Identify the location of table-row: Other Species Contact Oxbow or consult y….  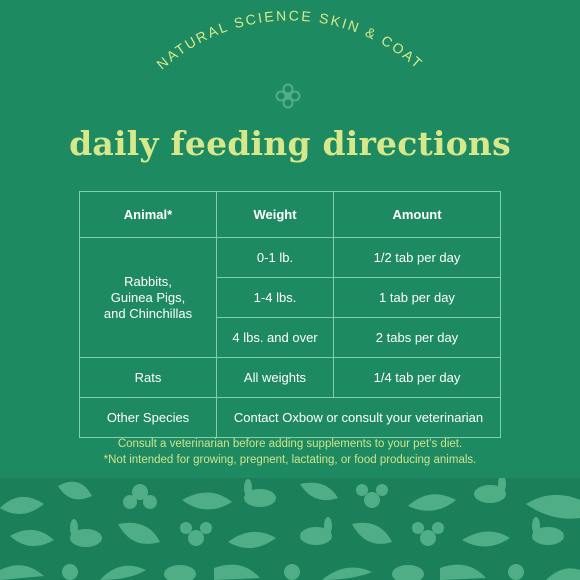
(290, 417).